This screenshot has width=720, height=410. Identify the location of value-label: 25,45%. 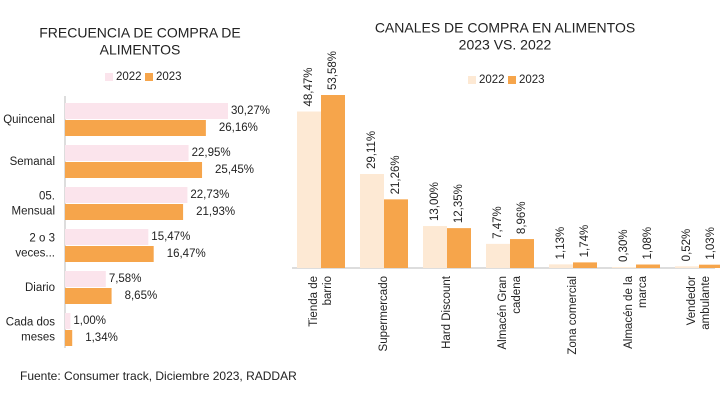
(234, 170).